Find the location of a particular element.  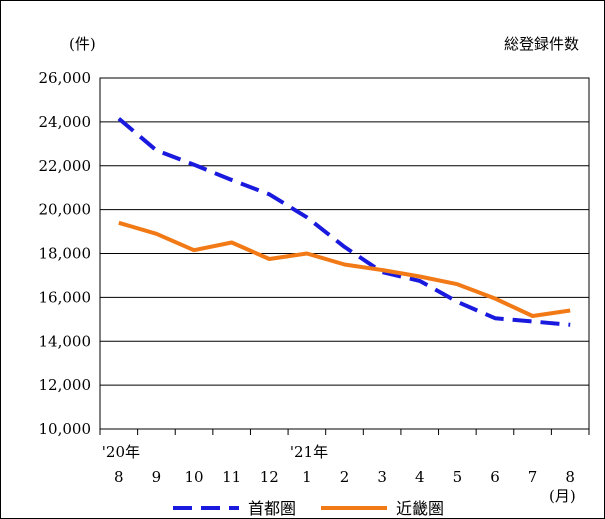

y-tick-label: 12,000 is located at coordinates (65, 385).